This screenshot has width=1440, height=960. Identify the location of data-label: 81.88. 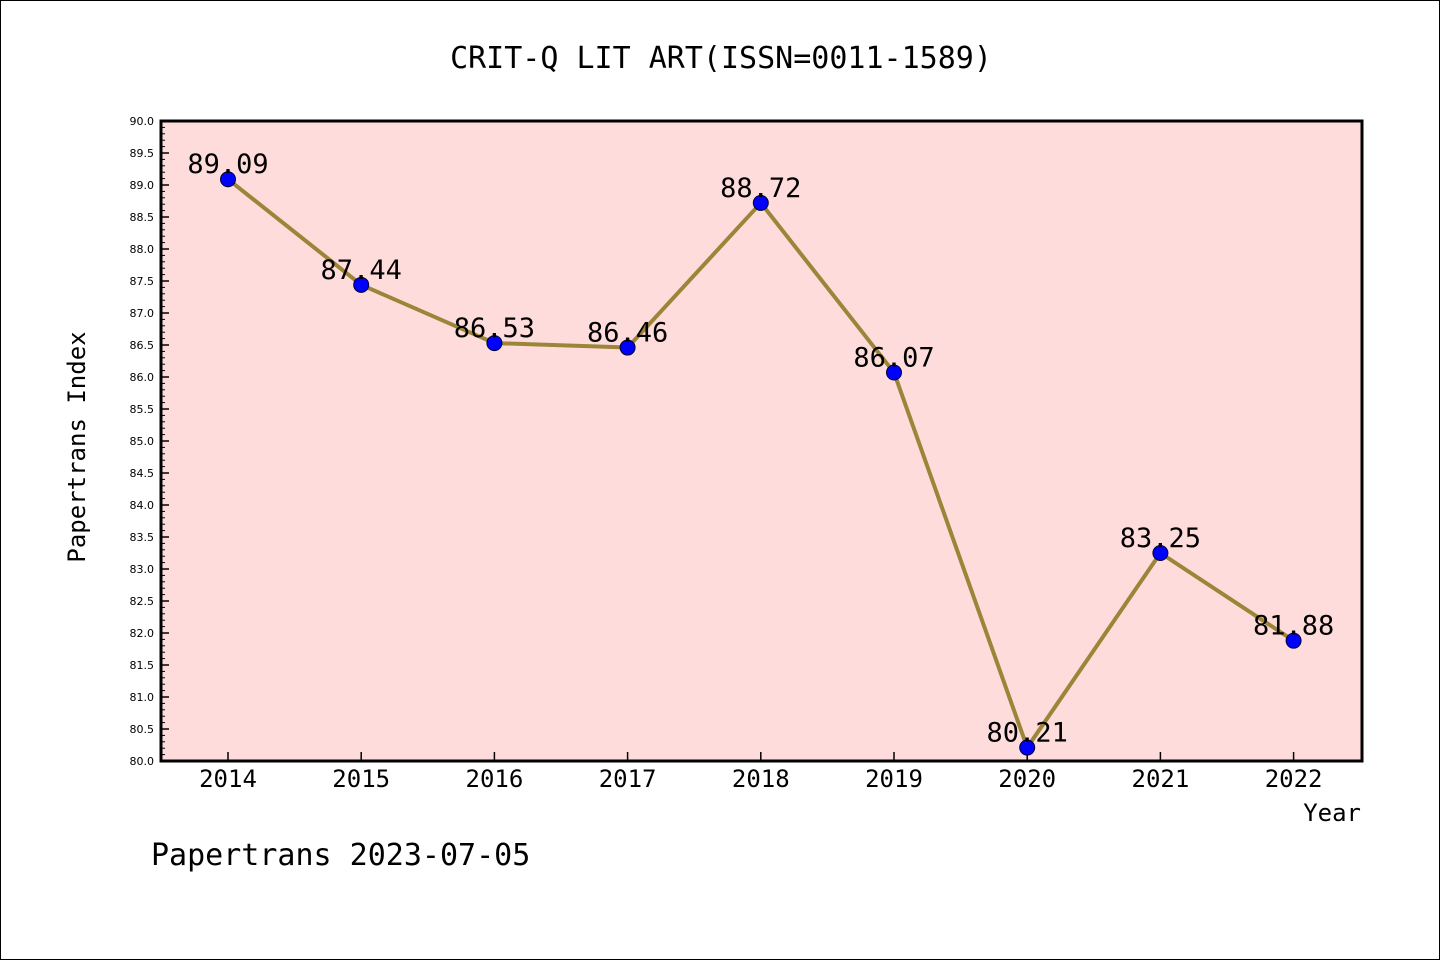
(1293, 626).